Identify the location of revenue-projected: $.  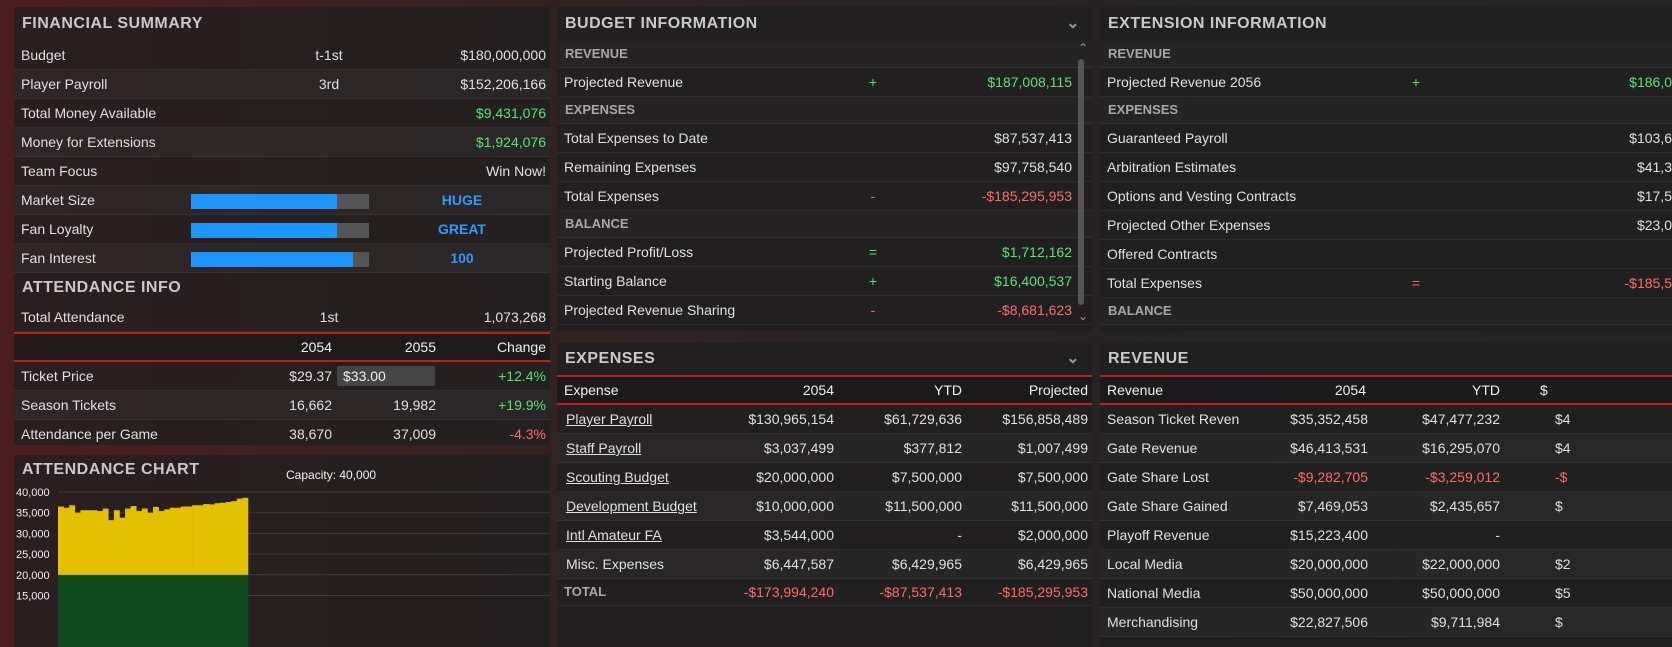
(1559, 506).